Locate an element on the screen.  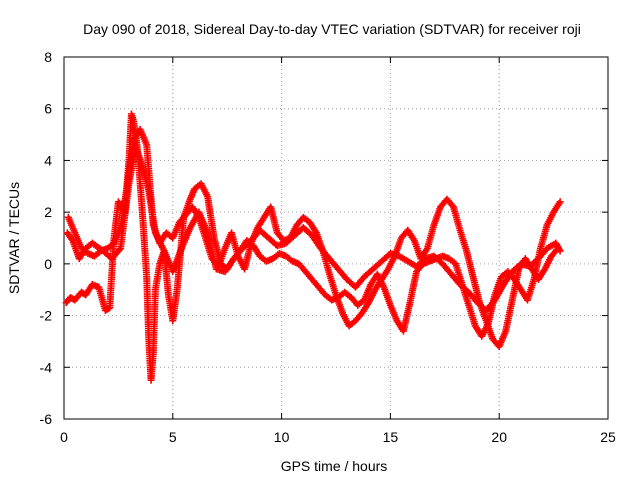
y-tick-label: -6 is located at coordinates (46, 419).